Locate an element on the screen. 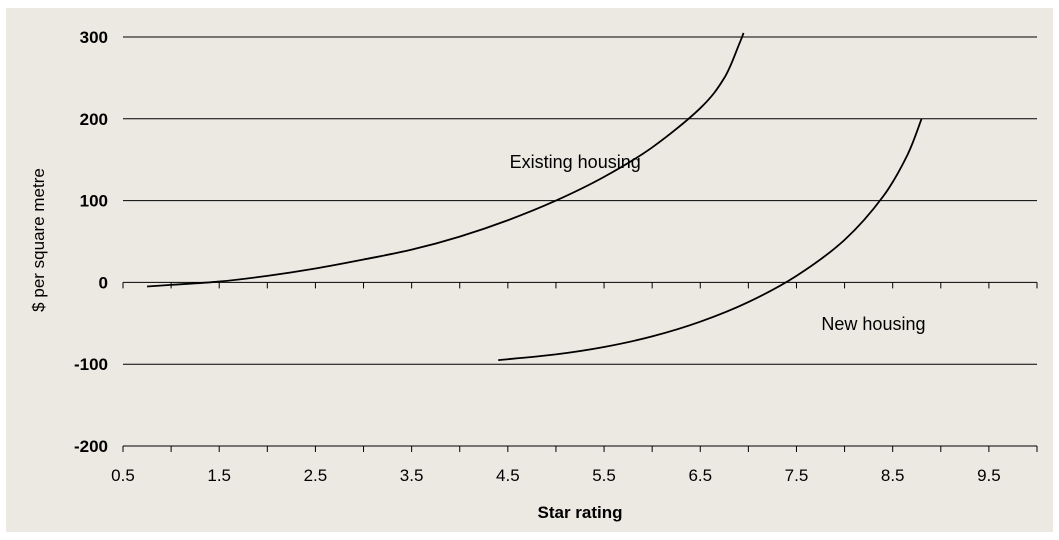  y-tick-labels: 300 200 100 0 -100 -200 is located at coordinates (91, 242).